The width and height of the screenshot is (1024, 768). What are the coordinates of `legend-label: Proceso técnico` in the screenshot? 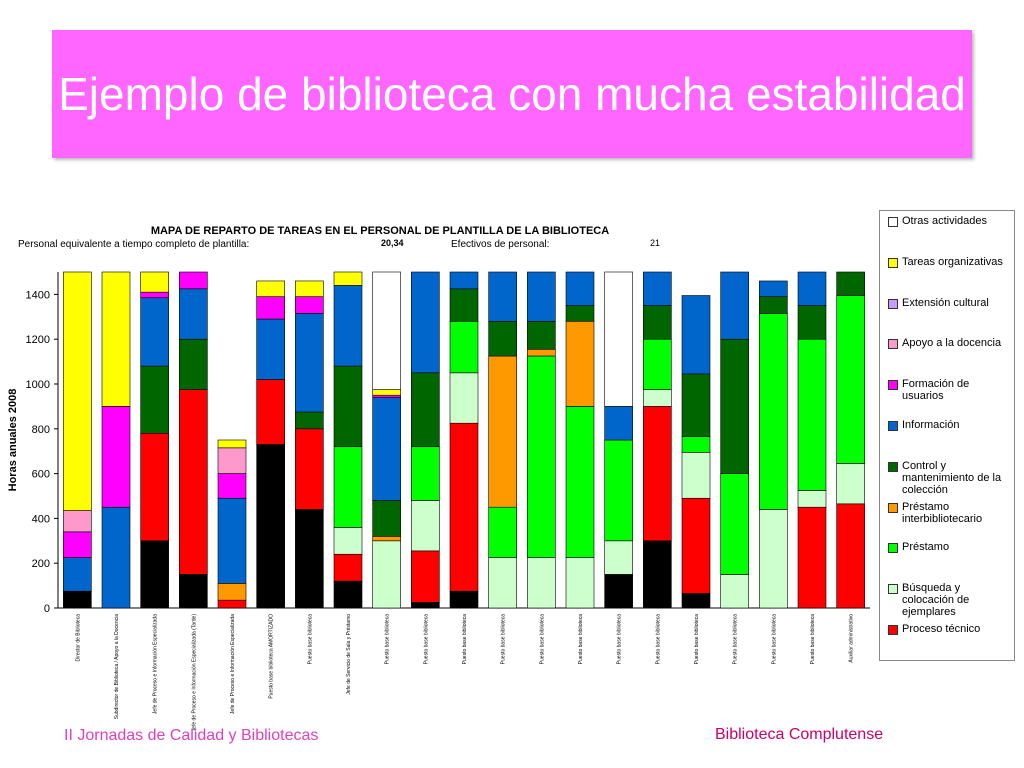 It's located at (941, 629).